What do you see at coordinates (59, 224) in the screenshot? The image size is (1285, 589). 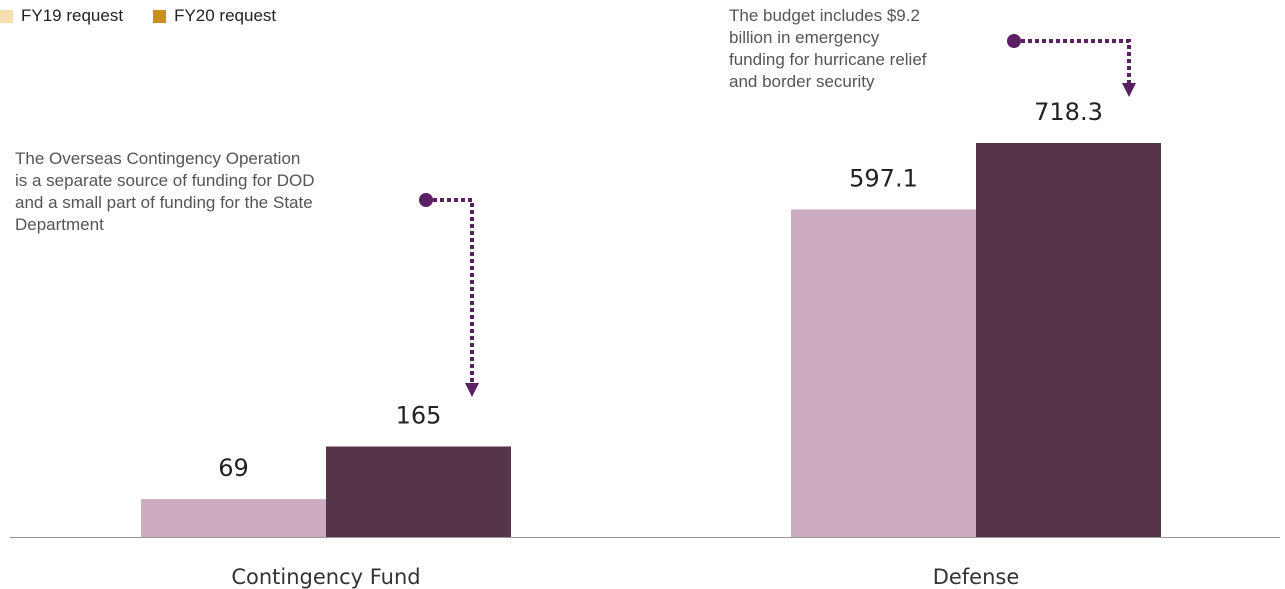 I see `annotation-oco-line: Department` at bounding box center [59, 224].